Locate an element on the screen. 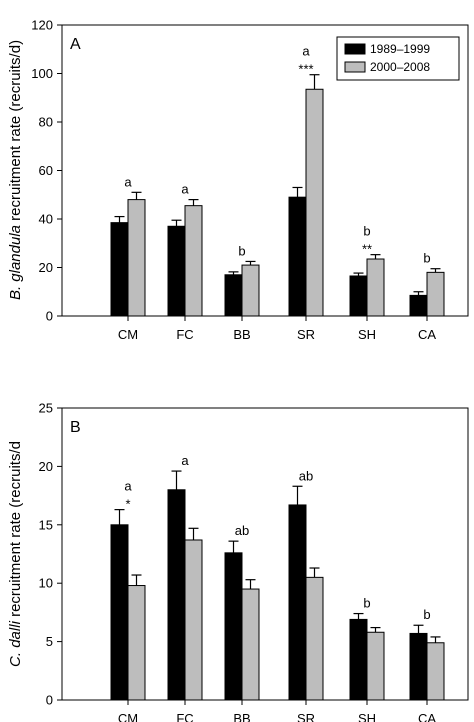 The width and height of the screenshot is (474, 722). legend-label-series-1: 1989–1999 is located at coordinates (400, 49).